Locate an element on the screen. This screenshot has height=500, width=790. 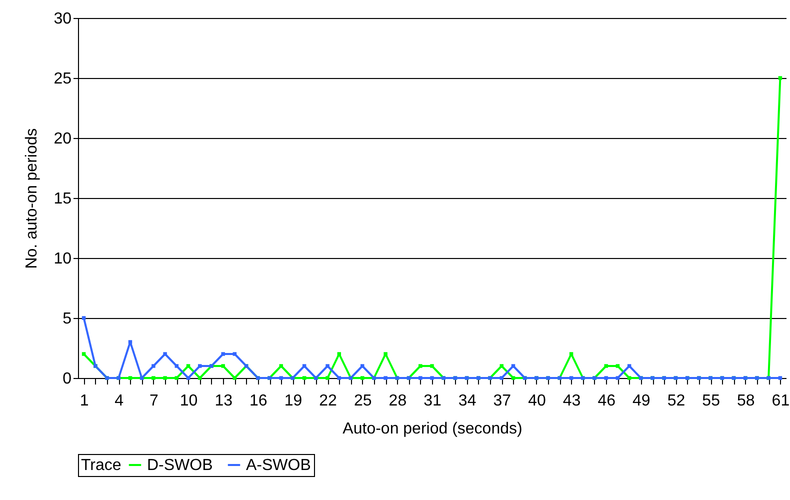
x-tick-label: 34 is located at coordinates (467, 401).